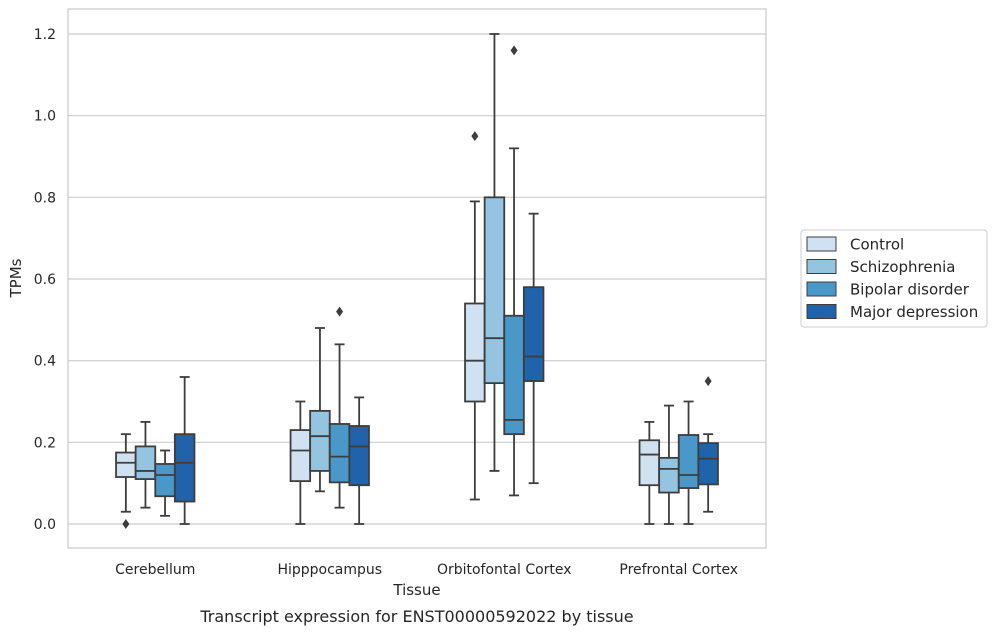 The width and height of the screenshot is (997, 634). What do you see at coordinates (45, 362) in the screenshot?
I see `y-tick-label: 0.4` at bounding box center [45, 362].